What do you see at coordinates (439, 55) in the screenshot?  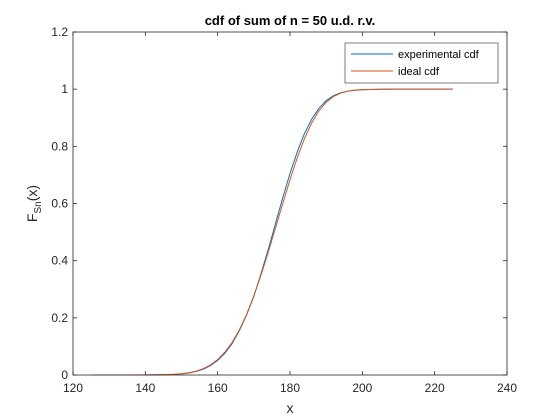 I see `legend-label-experimental: experimental cdf` at bounding box center [439, 55].